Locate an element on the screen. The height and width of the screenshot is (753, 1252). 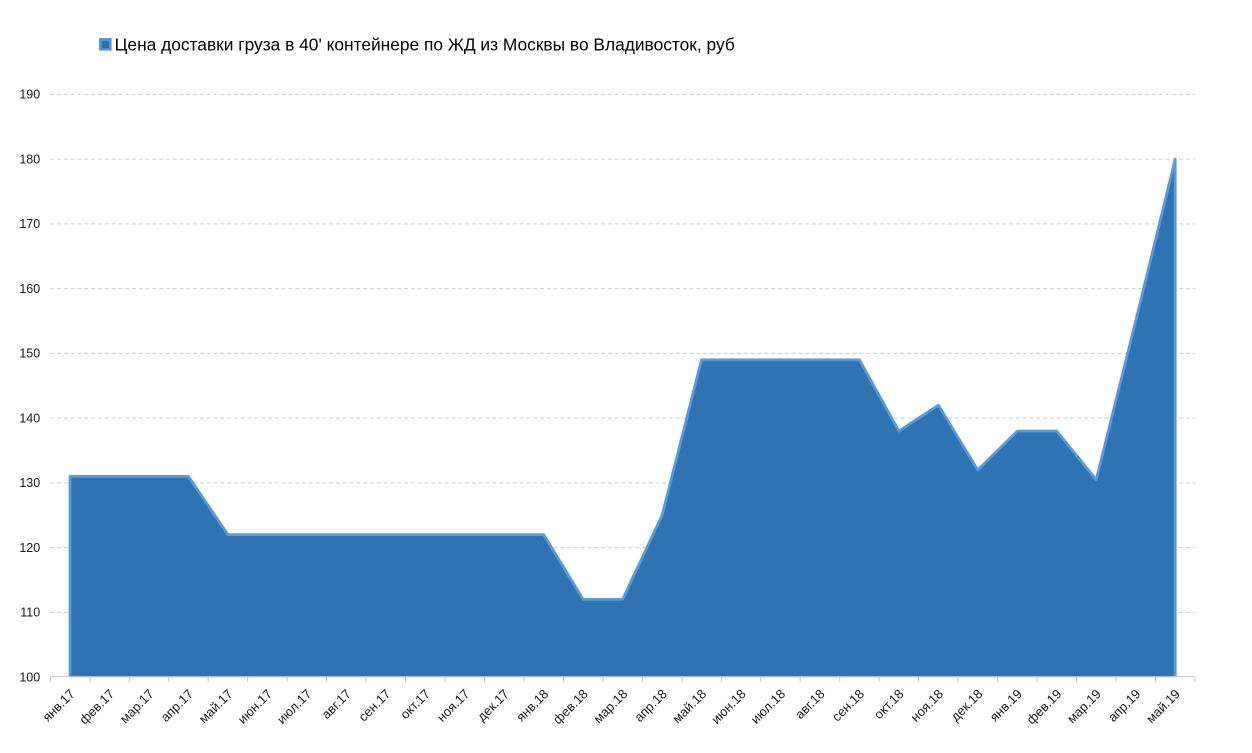
svg-text: 160 is located at coordinates (29, 289).